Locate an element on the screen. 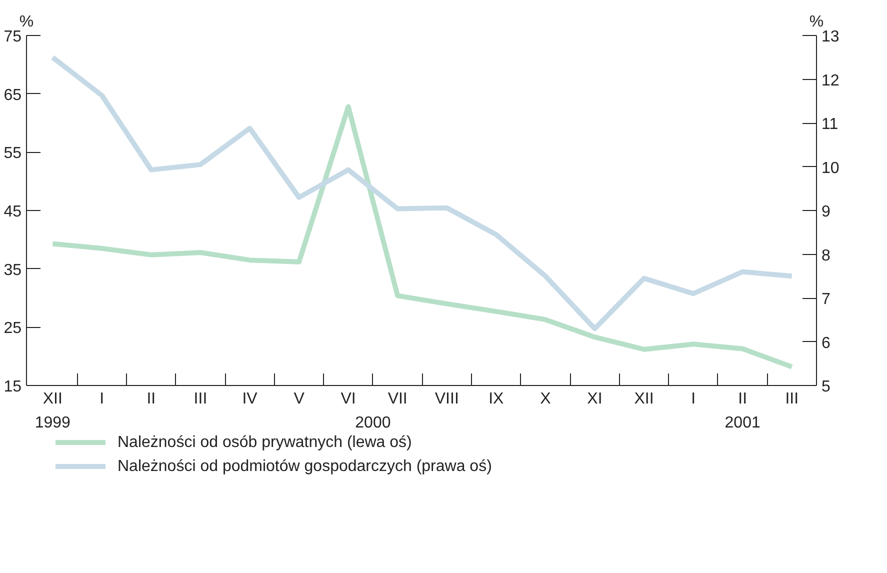 This screenshot has width=887, height=573. x-tick-label: VII is located at coordinates (398, 399).